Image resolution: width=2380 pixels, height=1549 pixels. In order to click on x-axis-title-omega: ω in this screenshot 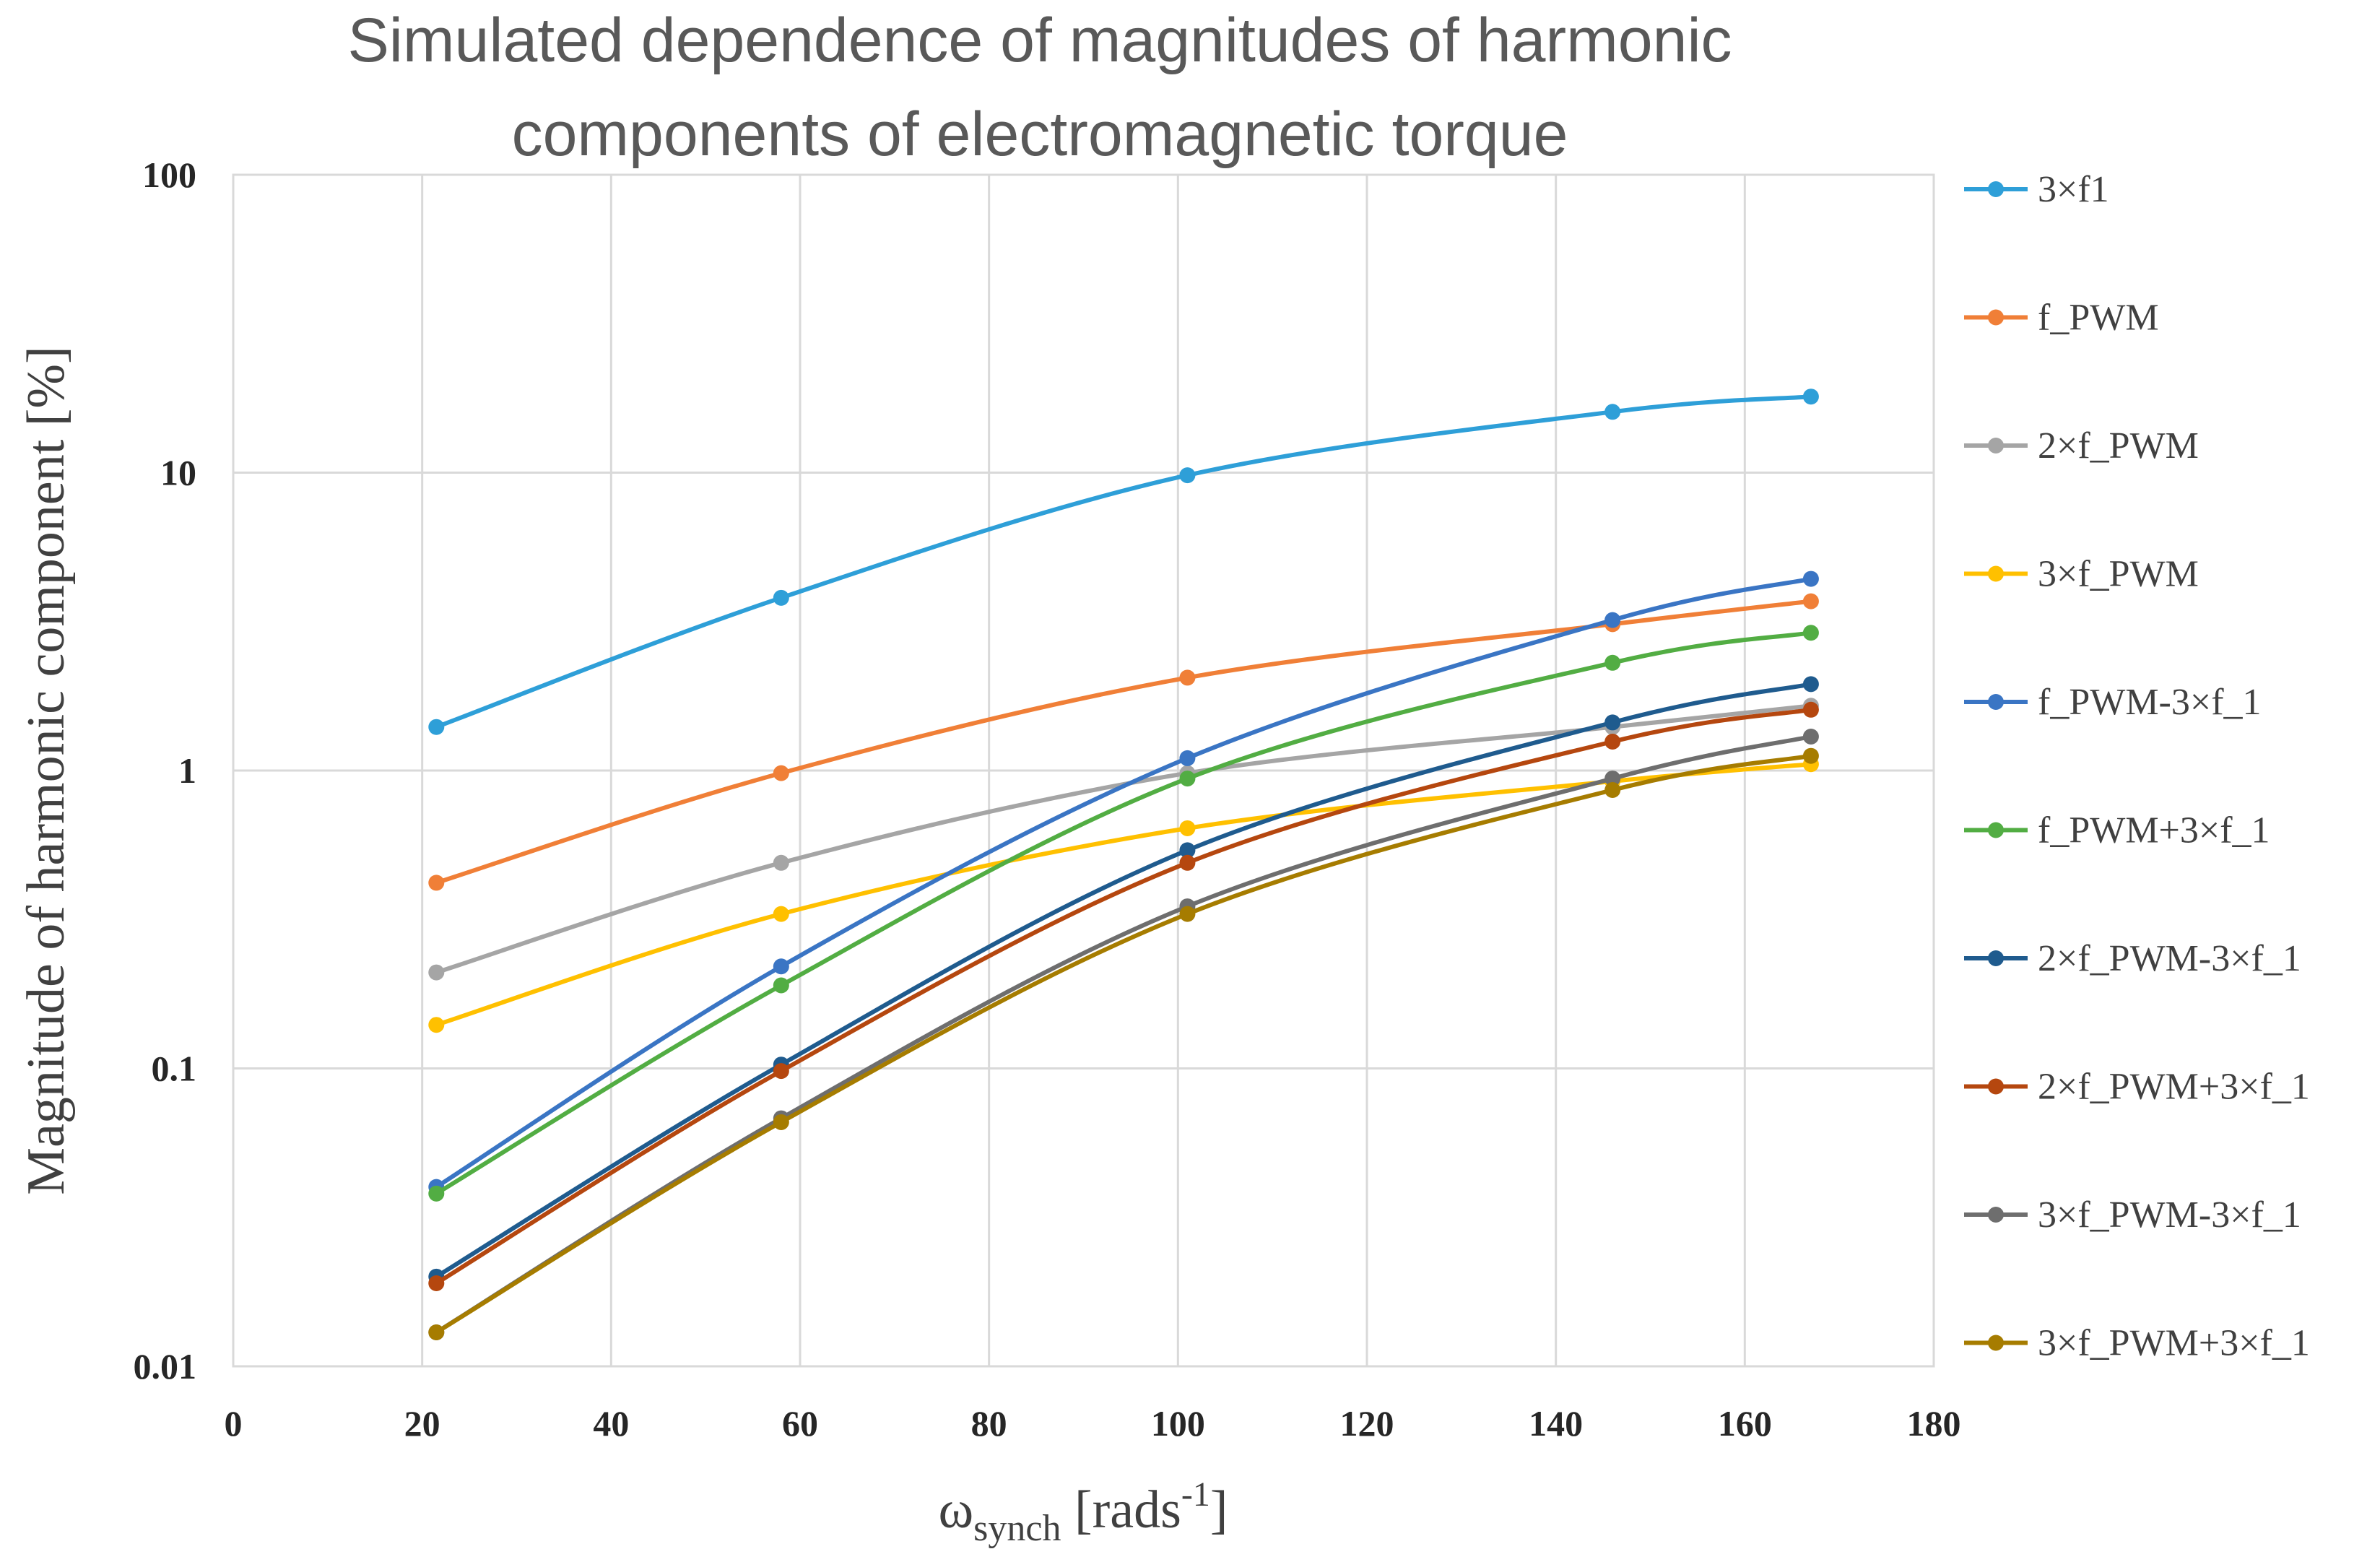, I will do `click(955, 1510)`.